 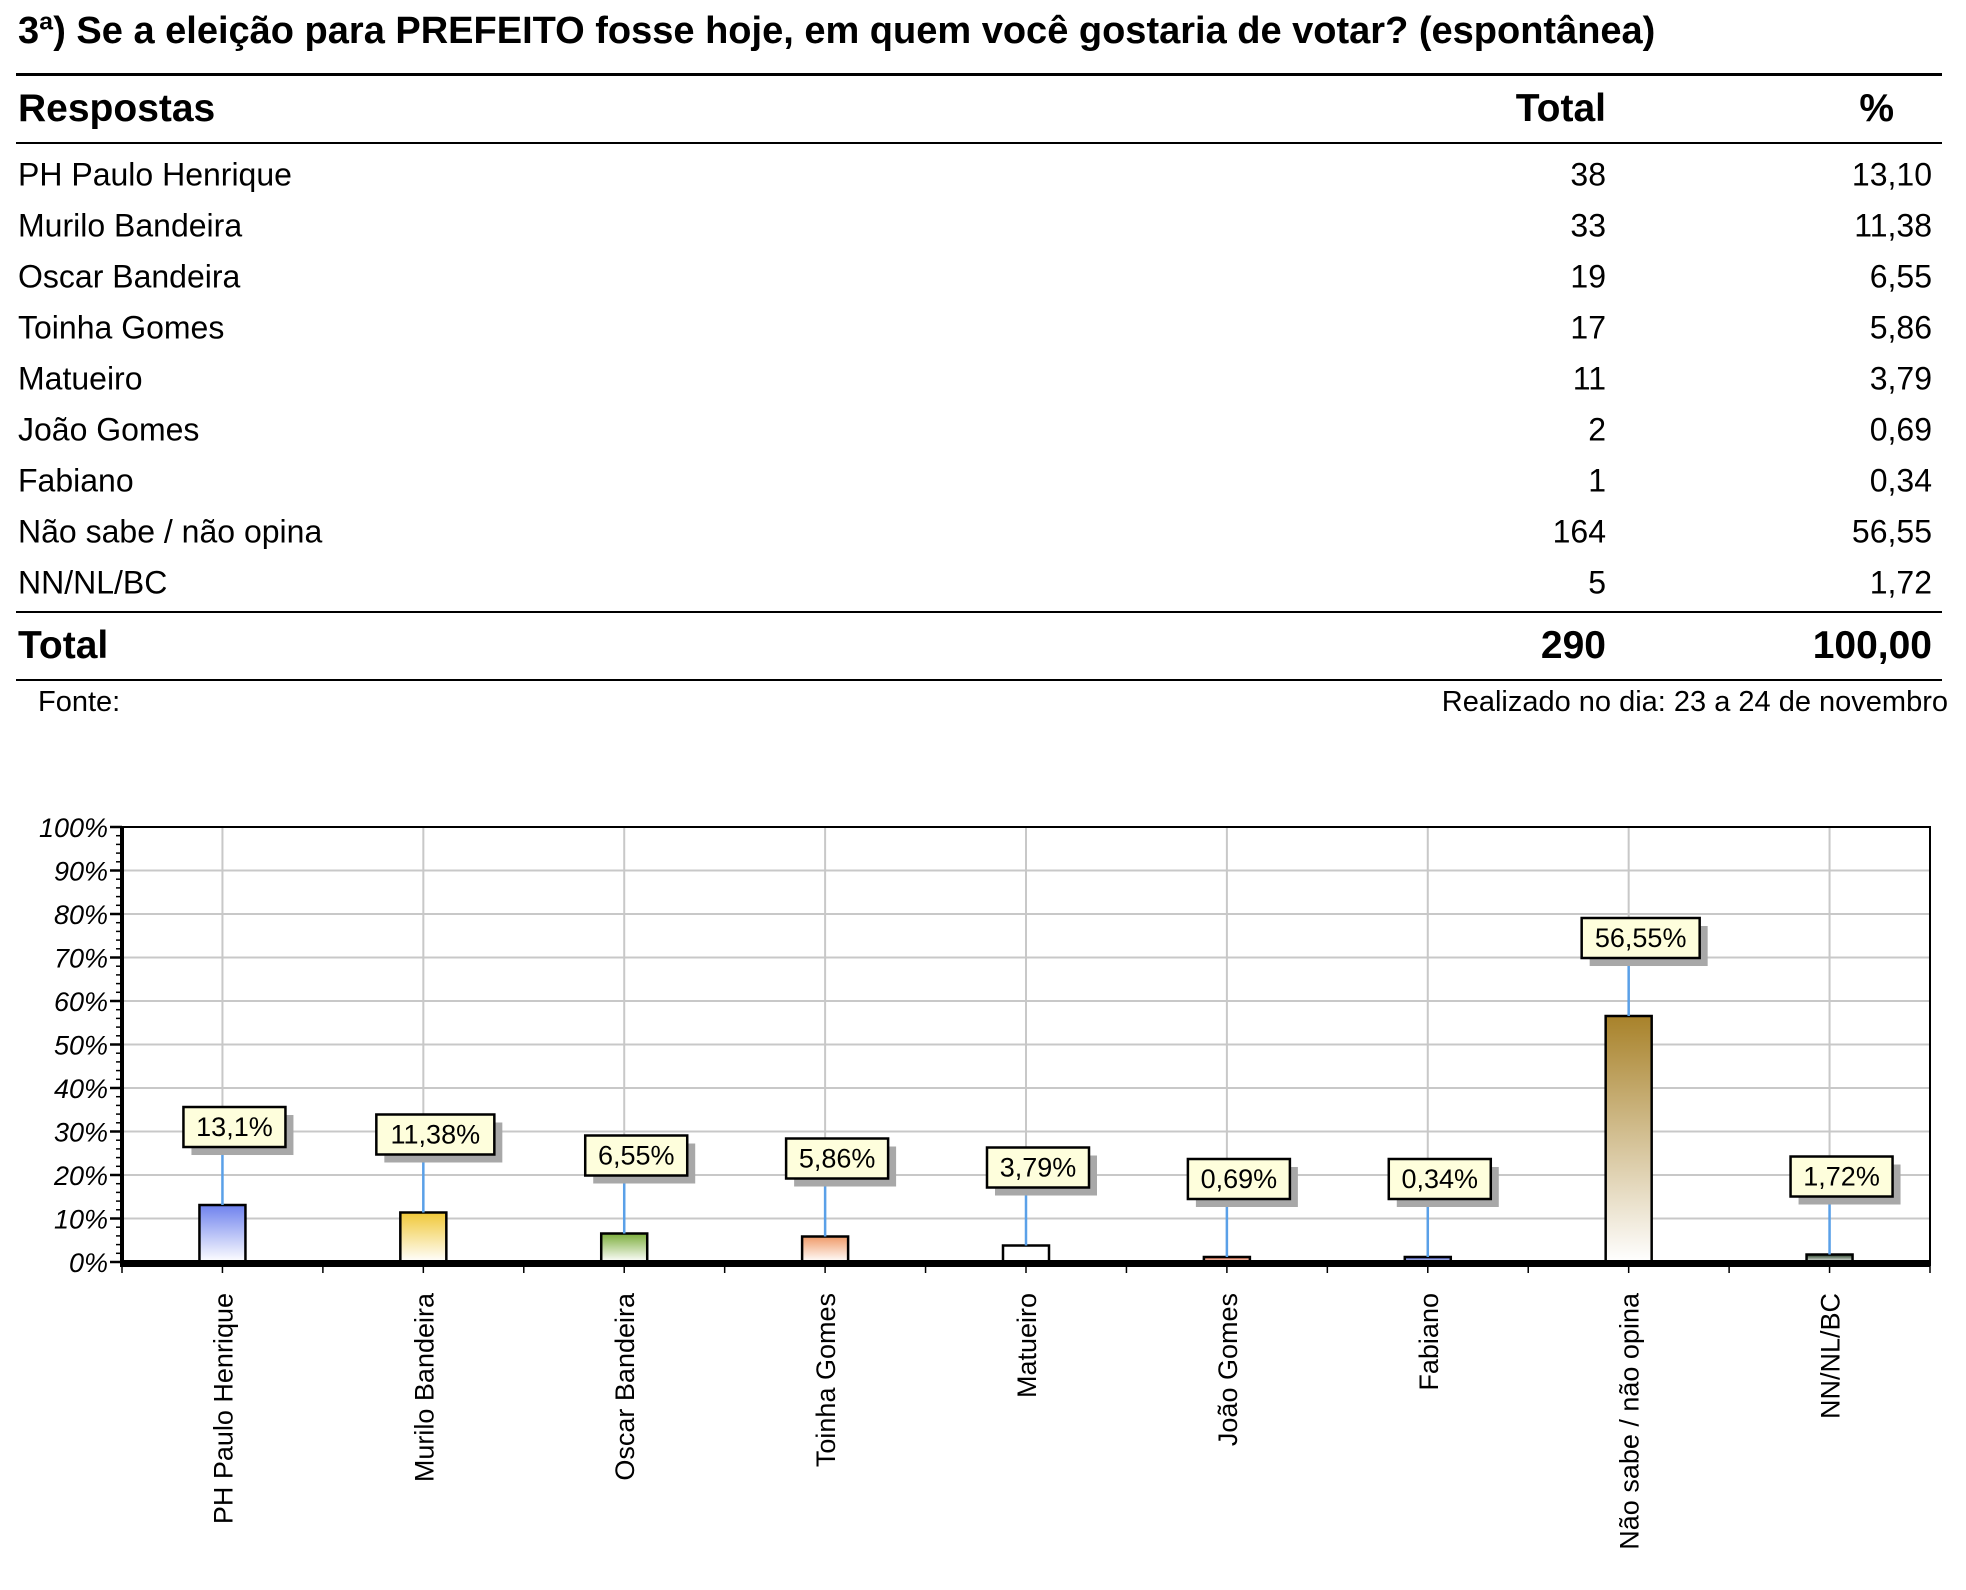 What do you see at coordinates (1228, 1369) in the screenshot?
I see `x-category-label: João Gomes` at bounding box center [1228, 1369].